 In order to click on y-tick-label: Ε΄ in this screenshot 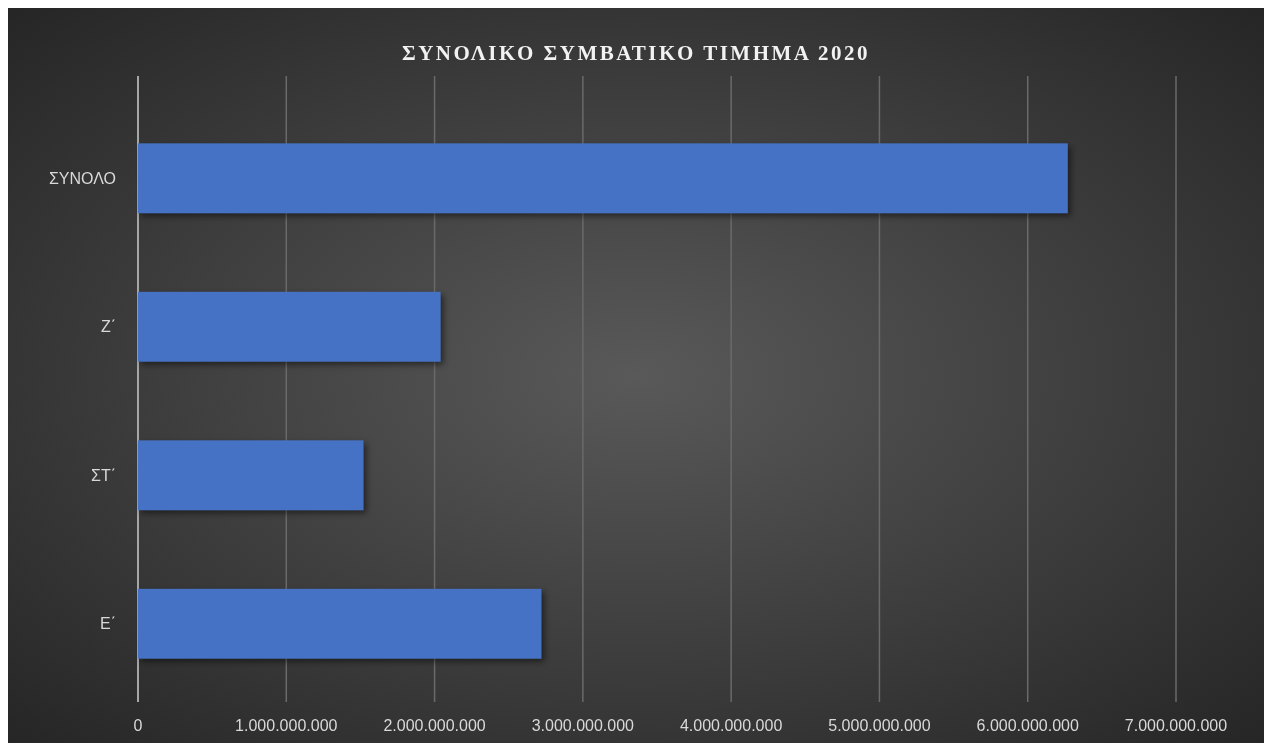, I will do `click(108, 624)`.